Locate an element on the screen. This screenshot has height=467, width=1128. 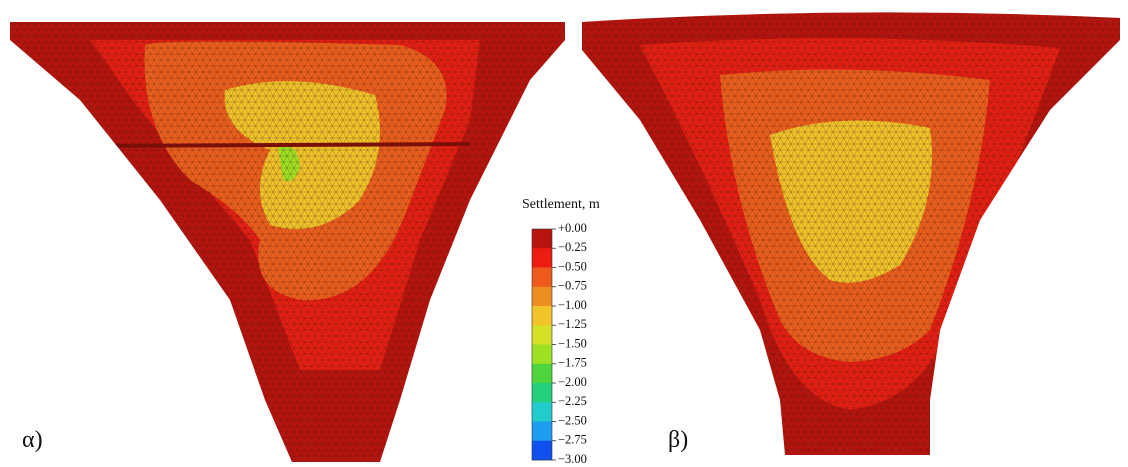
legend-title: Settlement, m is located at coordinates (561, 204).